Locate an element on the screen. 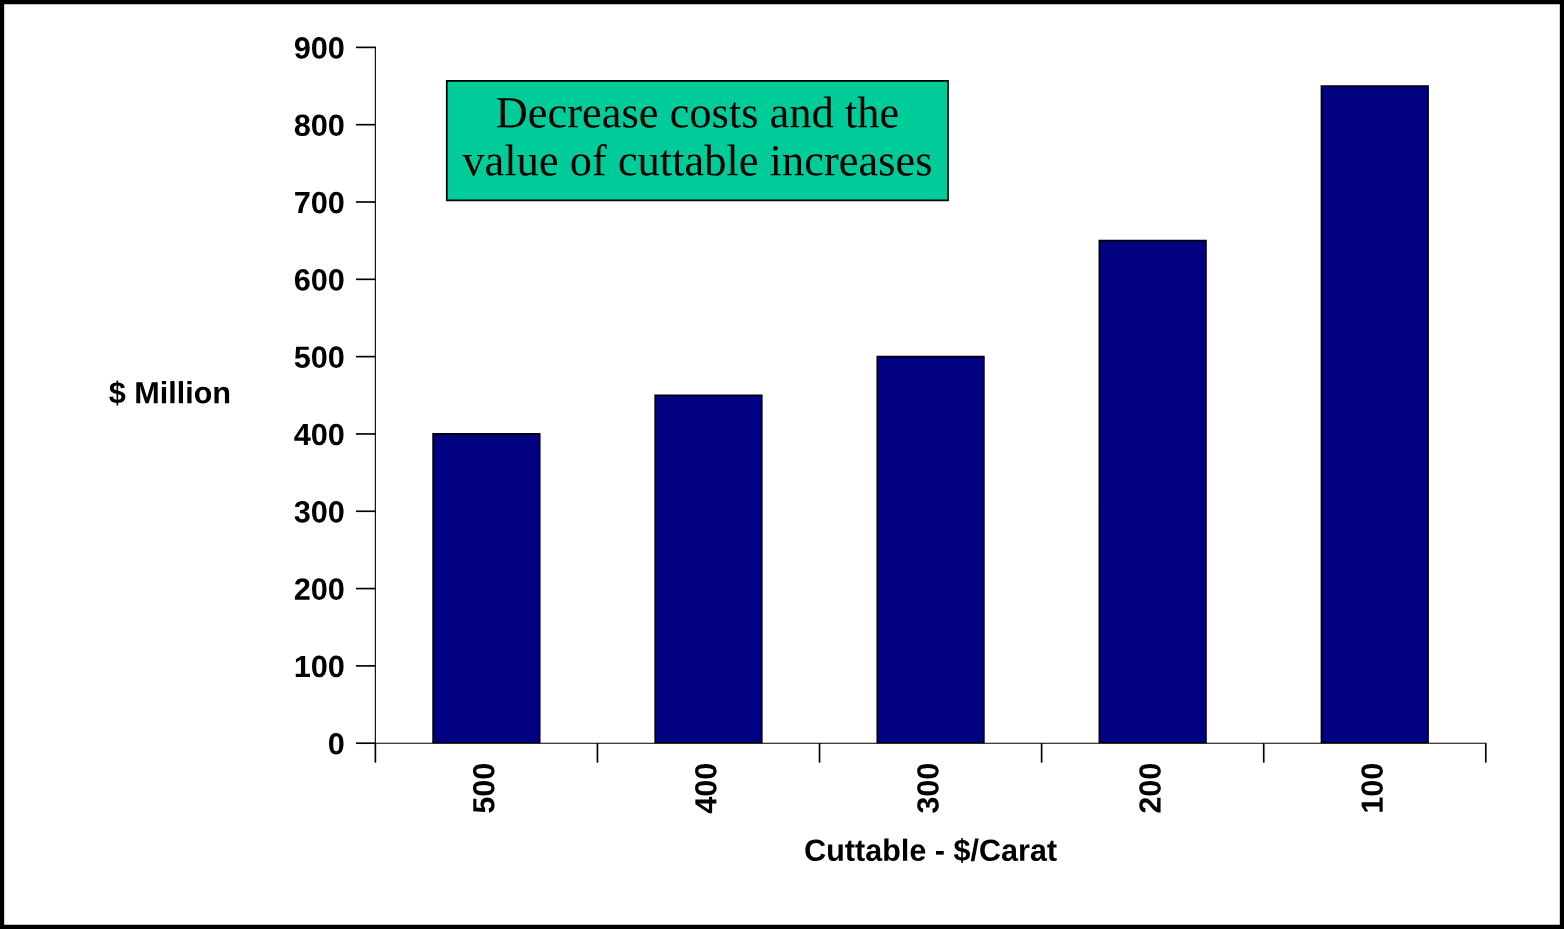 The width and height of the screenshot is (1564, 929). y-tick-label: 400 is located at coordinates (319, 434).